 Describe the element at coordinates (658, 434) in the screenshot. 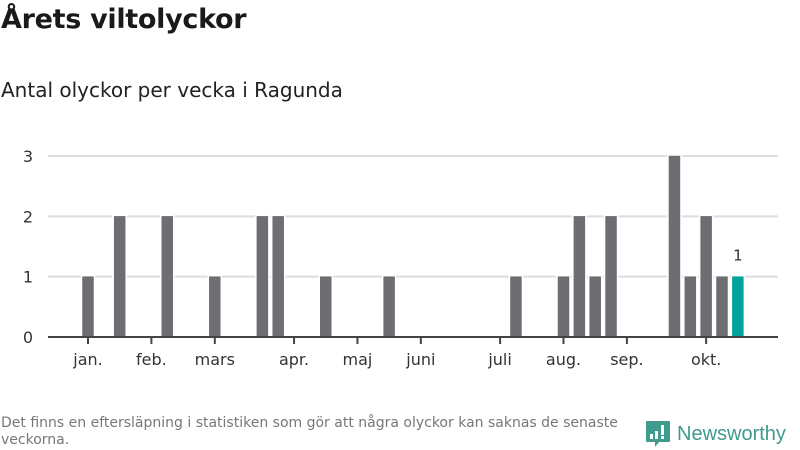

I see `newsworthy-logo-icon` at that location.